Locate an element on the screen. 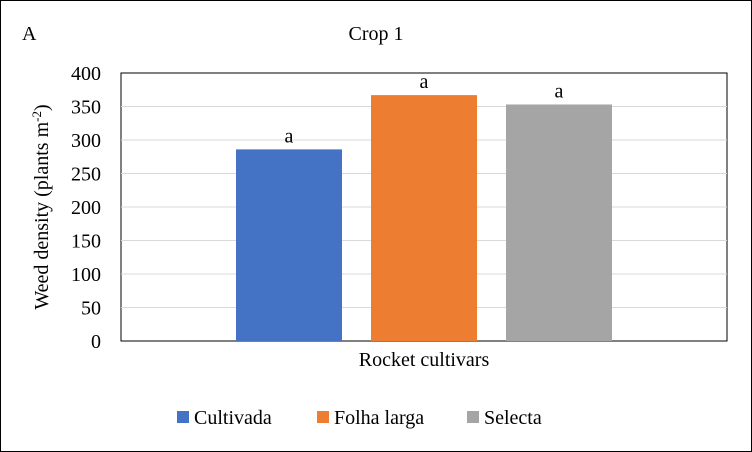 The height and width of the screenshot is (452, 752). y-tick-label: 0 is located at coordinates (96, 342).